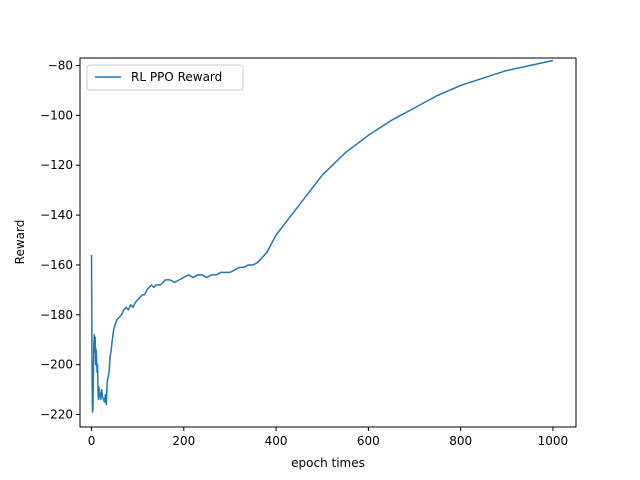 The height and width of the screenshot is (480, 640). I want to click on x-tick-label: 800, so click(460, 441).